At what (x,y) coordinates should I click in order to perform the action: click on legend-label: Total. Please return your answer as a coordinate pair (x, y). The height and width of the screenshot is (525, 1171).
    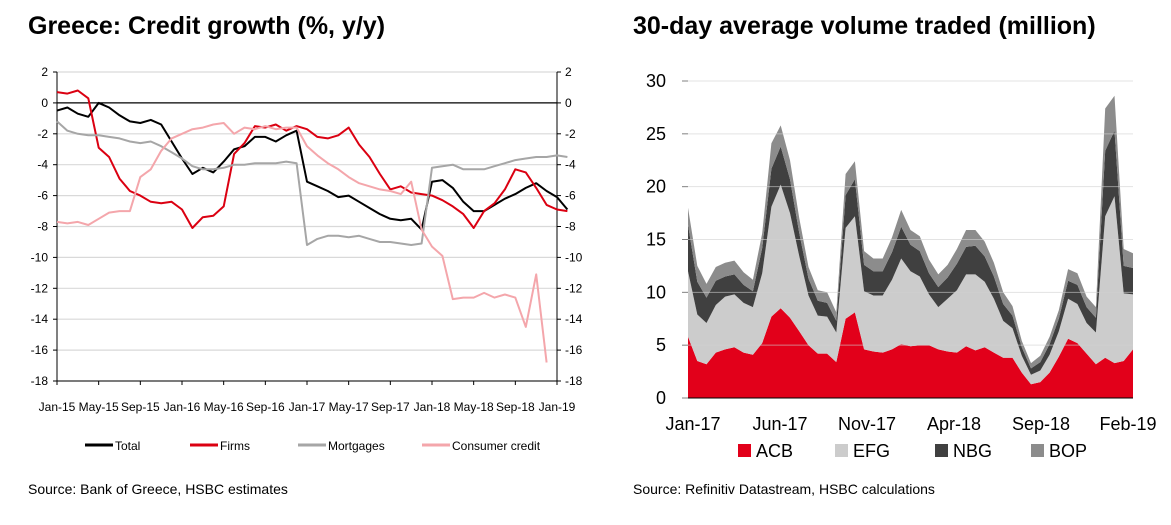
    Looking at the image, I should click on (127, 446).